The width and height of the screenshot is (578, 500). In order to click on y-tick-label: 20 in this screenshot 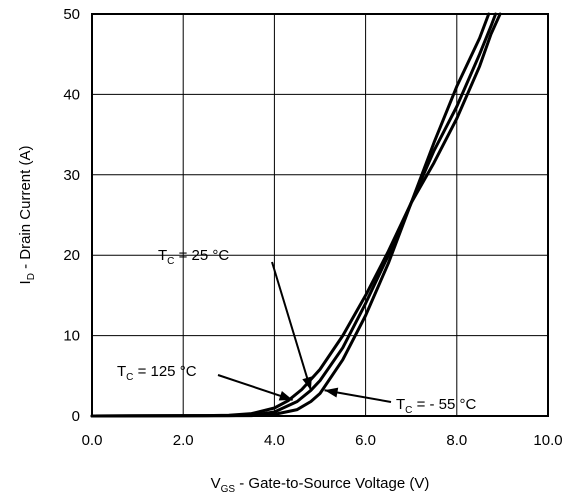, I will do `click(71, 255)`.